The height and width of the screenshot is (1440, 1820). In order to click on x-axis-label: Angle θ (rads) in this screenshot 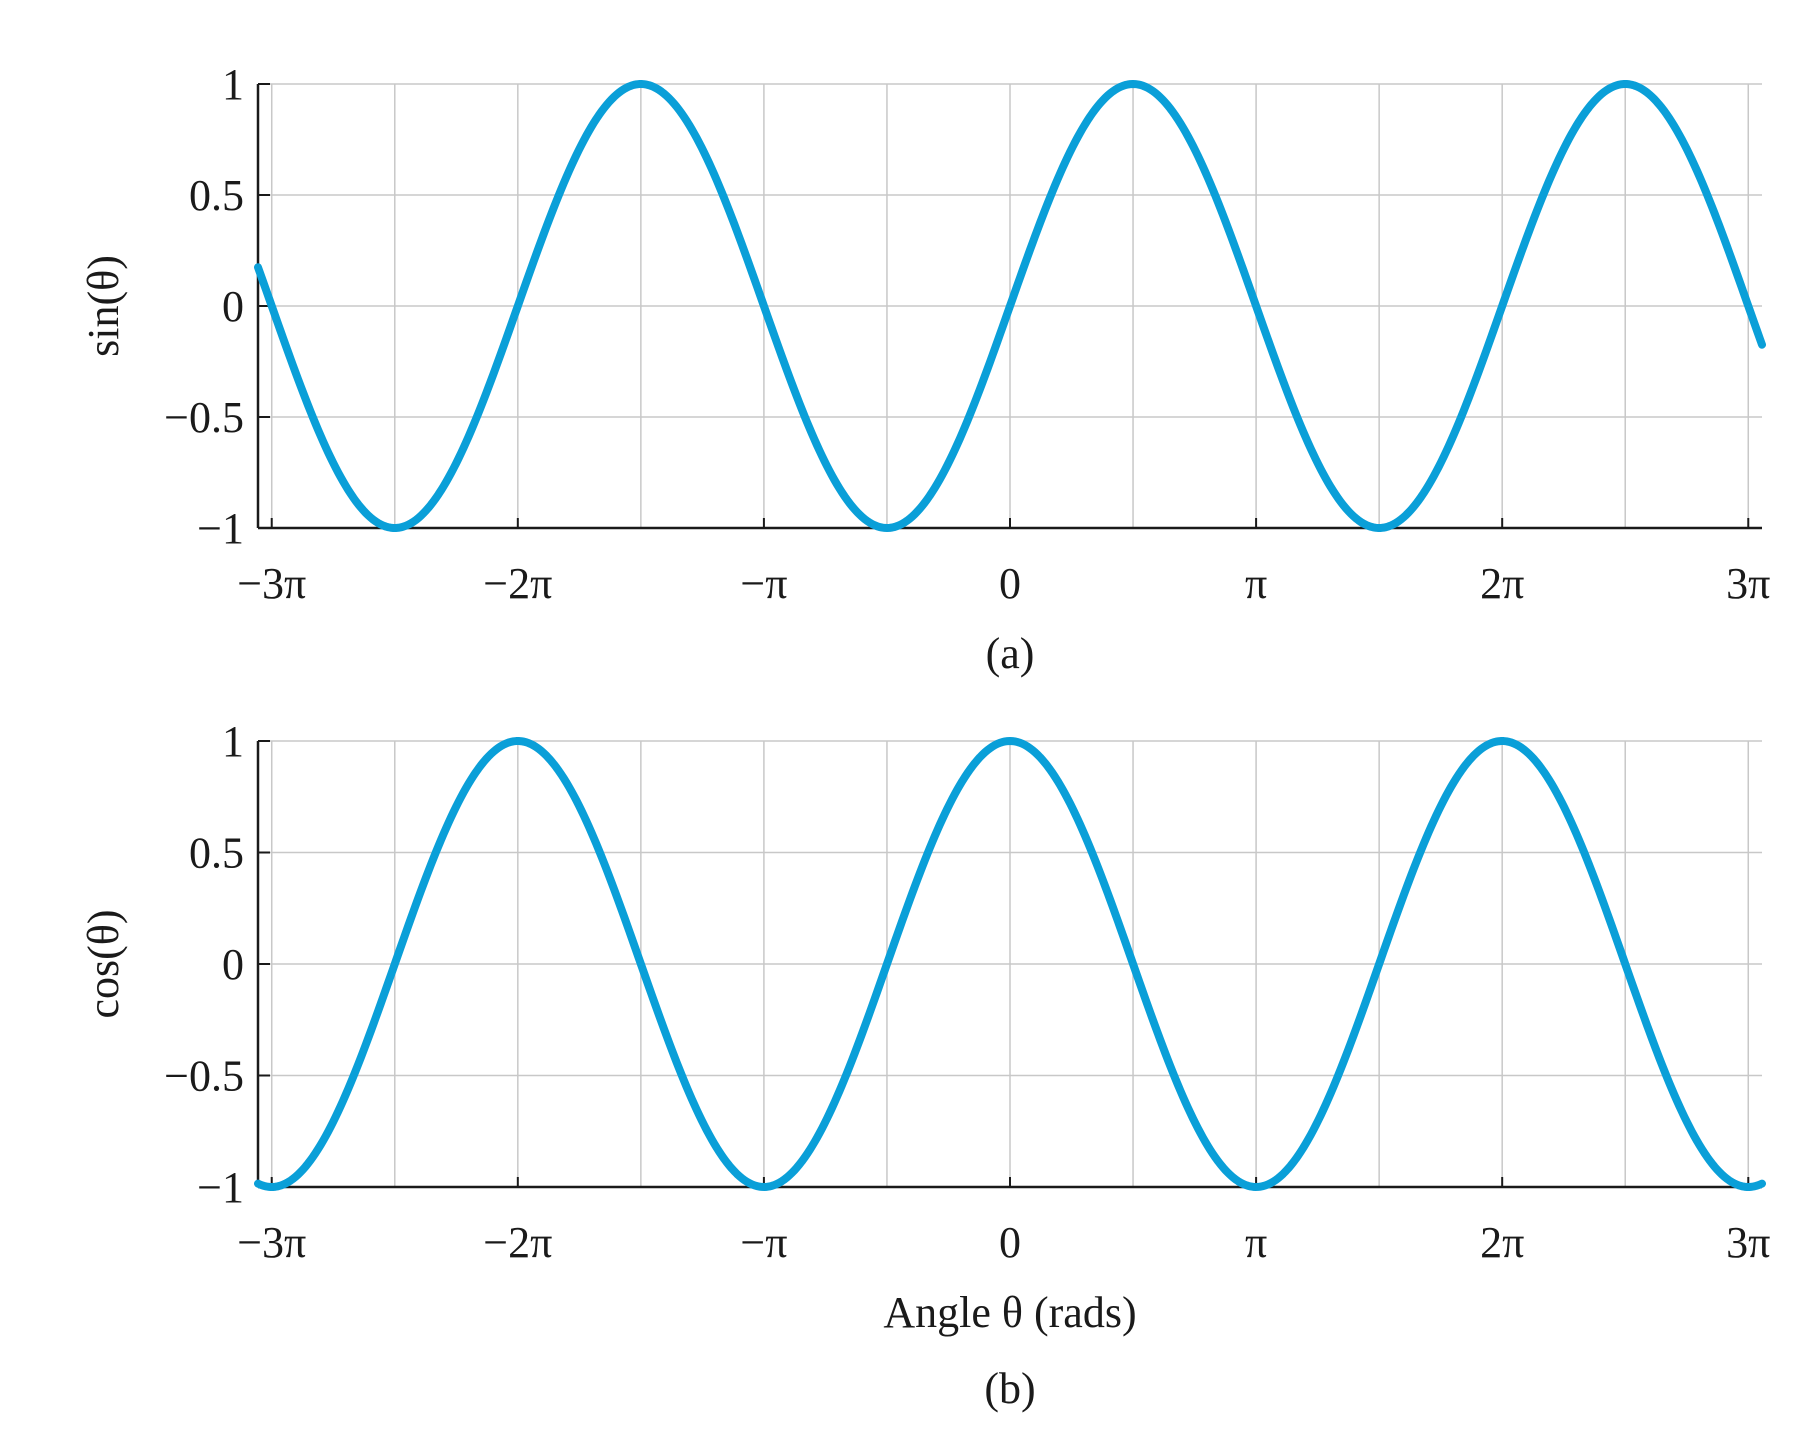, I will do `click(1009, 1312)`.